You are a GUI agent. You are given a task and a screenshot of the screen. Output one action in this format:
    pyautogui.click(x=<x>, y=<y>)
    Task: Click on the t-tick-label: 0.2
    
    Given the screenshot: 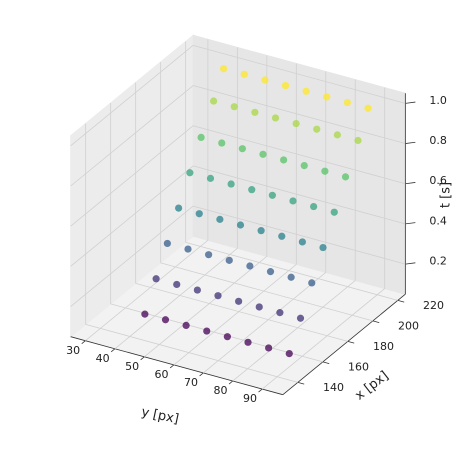 What is the action you would take?
    pyautogui.click(x=438, y=261)
    